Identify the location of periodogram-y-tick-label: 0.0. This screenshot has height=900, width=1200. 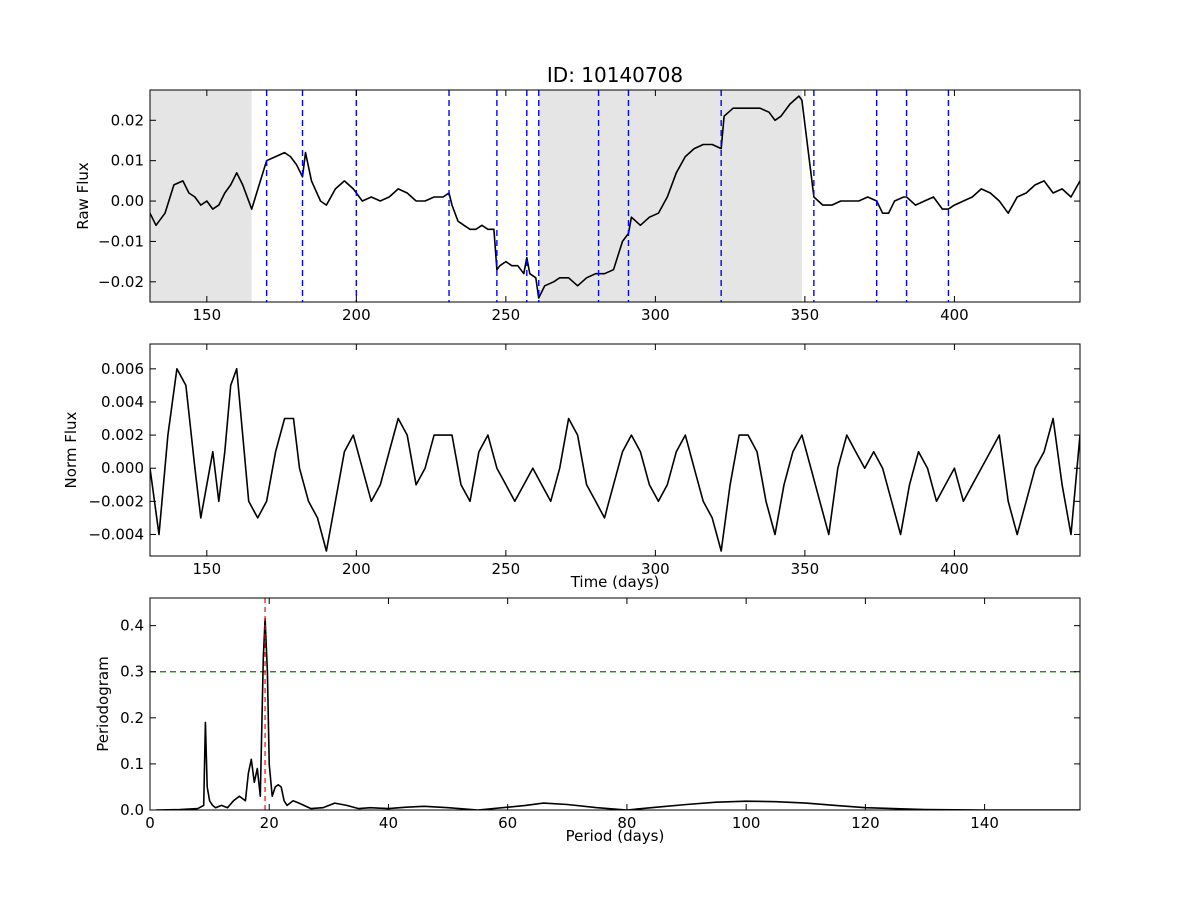
(132, 810).